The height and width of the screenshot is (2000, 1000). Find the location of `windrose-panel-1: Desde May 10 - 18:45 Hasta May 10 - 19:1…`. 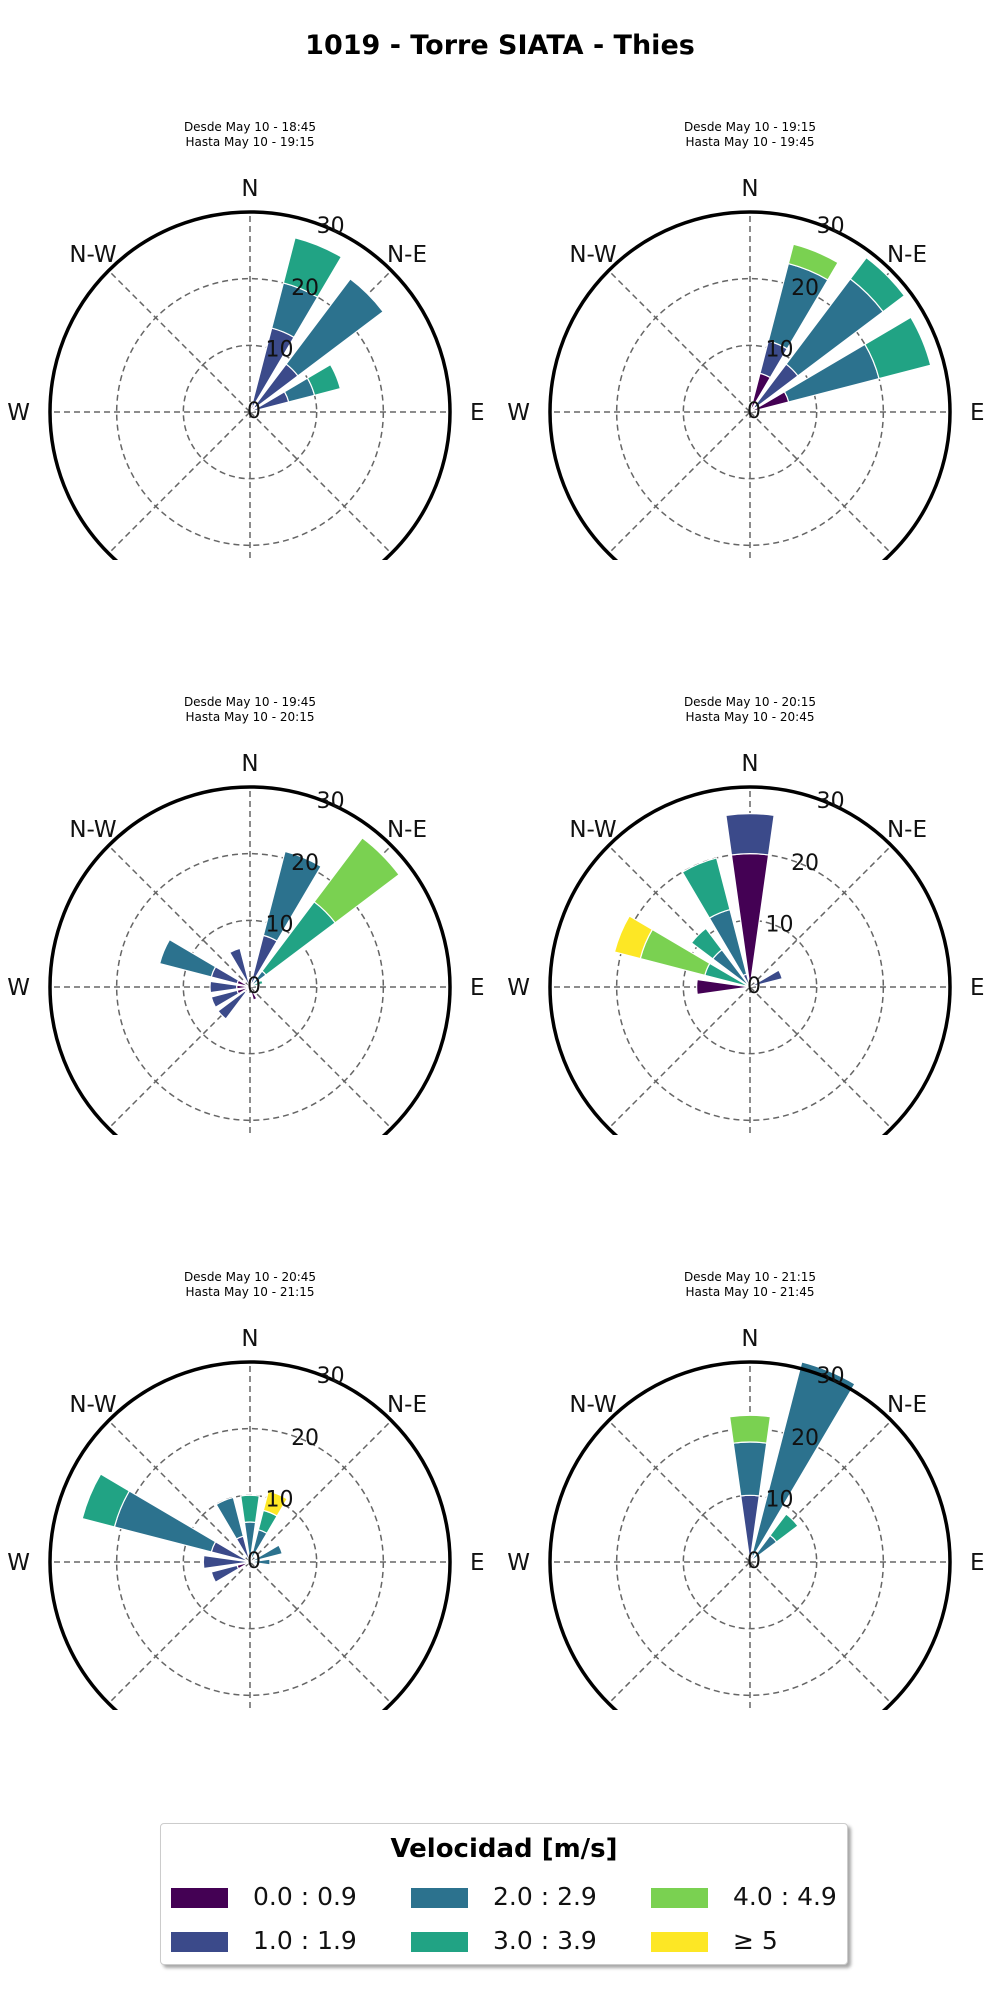

windrose-panel-1: Desde May 10 - 18:45 Hasta May 10 - 19:1… is located at coordinates (250, 280).